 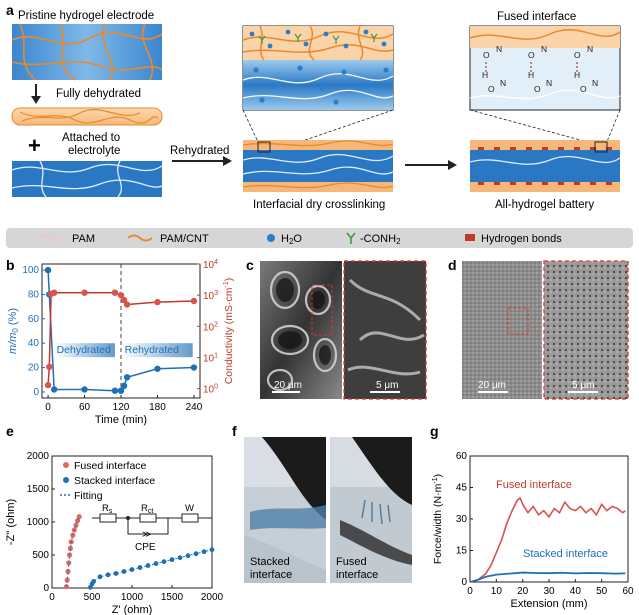 What do you see at coordinates (114, 481) in the screenshot?
I see `chart-e-legend-stacked: Stacked interface` at bounding box center [114, 481].